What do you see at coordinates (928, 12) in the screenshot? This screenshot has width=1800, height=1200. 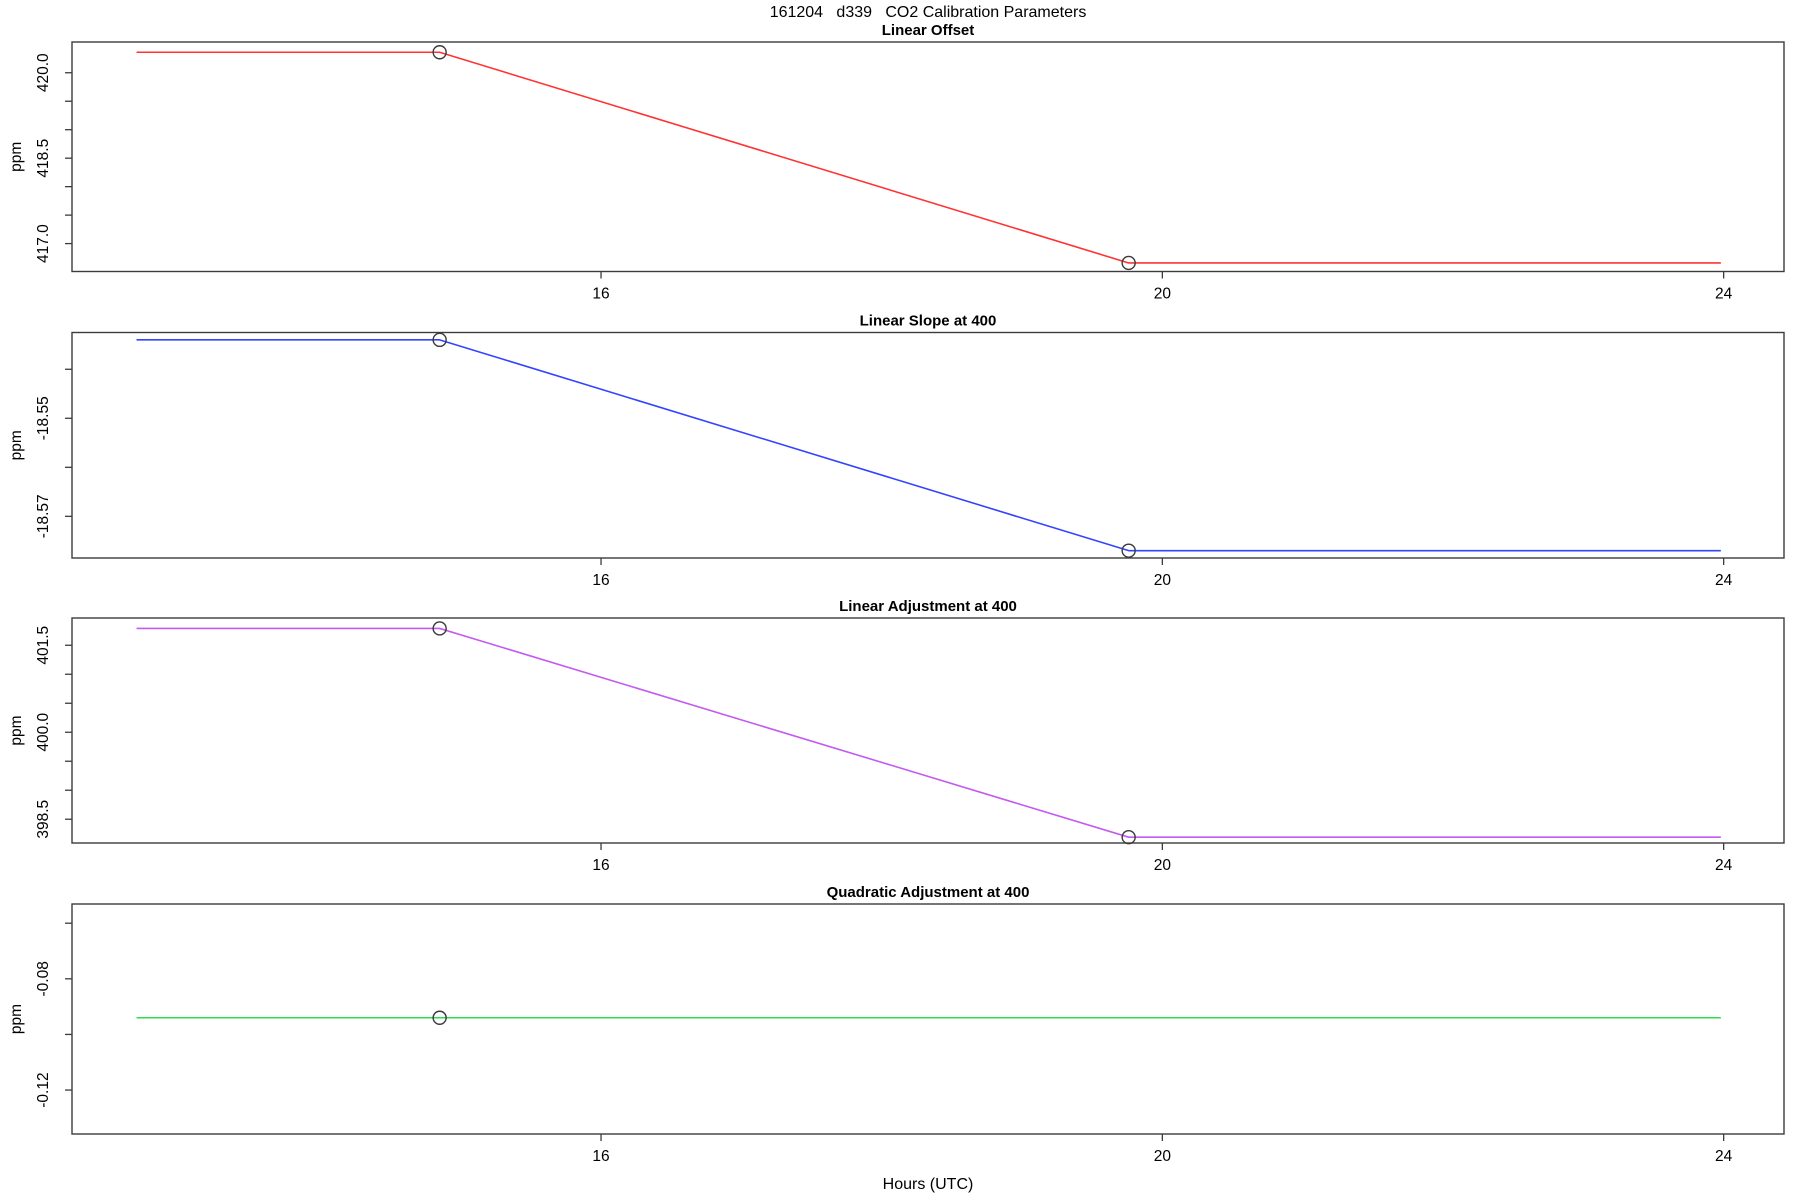 I see `figure-title: 161204 d339 CO2 Calibration Parameters` at bounding box center [928, 12].